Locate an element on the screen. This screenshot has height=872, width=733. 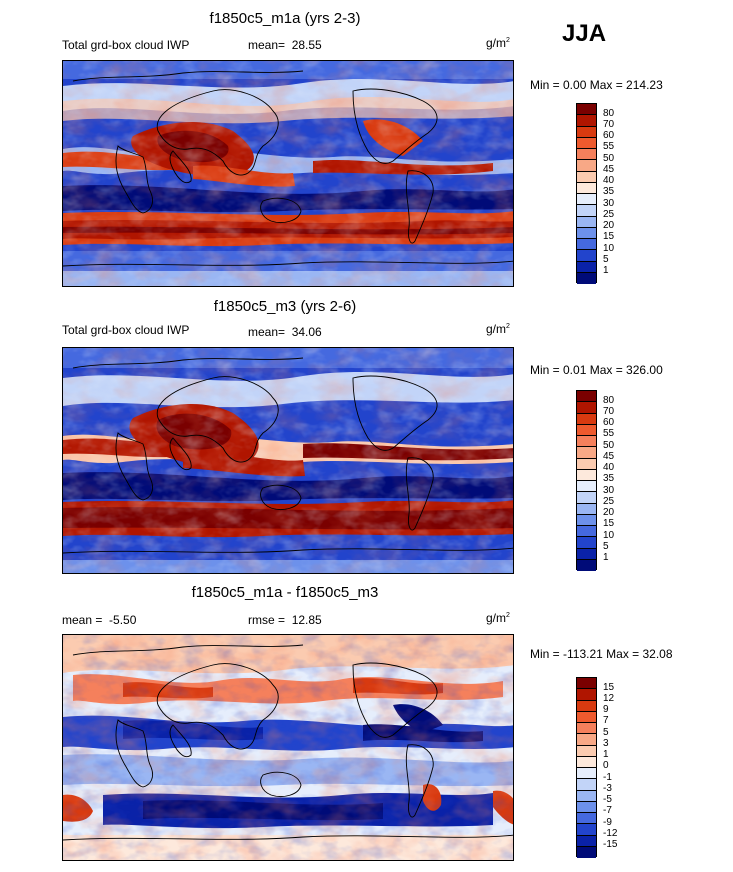
panel3-colorbar-tick: 1 is located at coordinates (606, 754).